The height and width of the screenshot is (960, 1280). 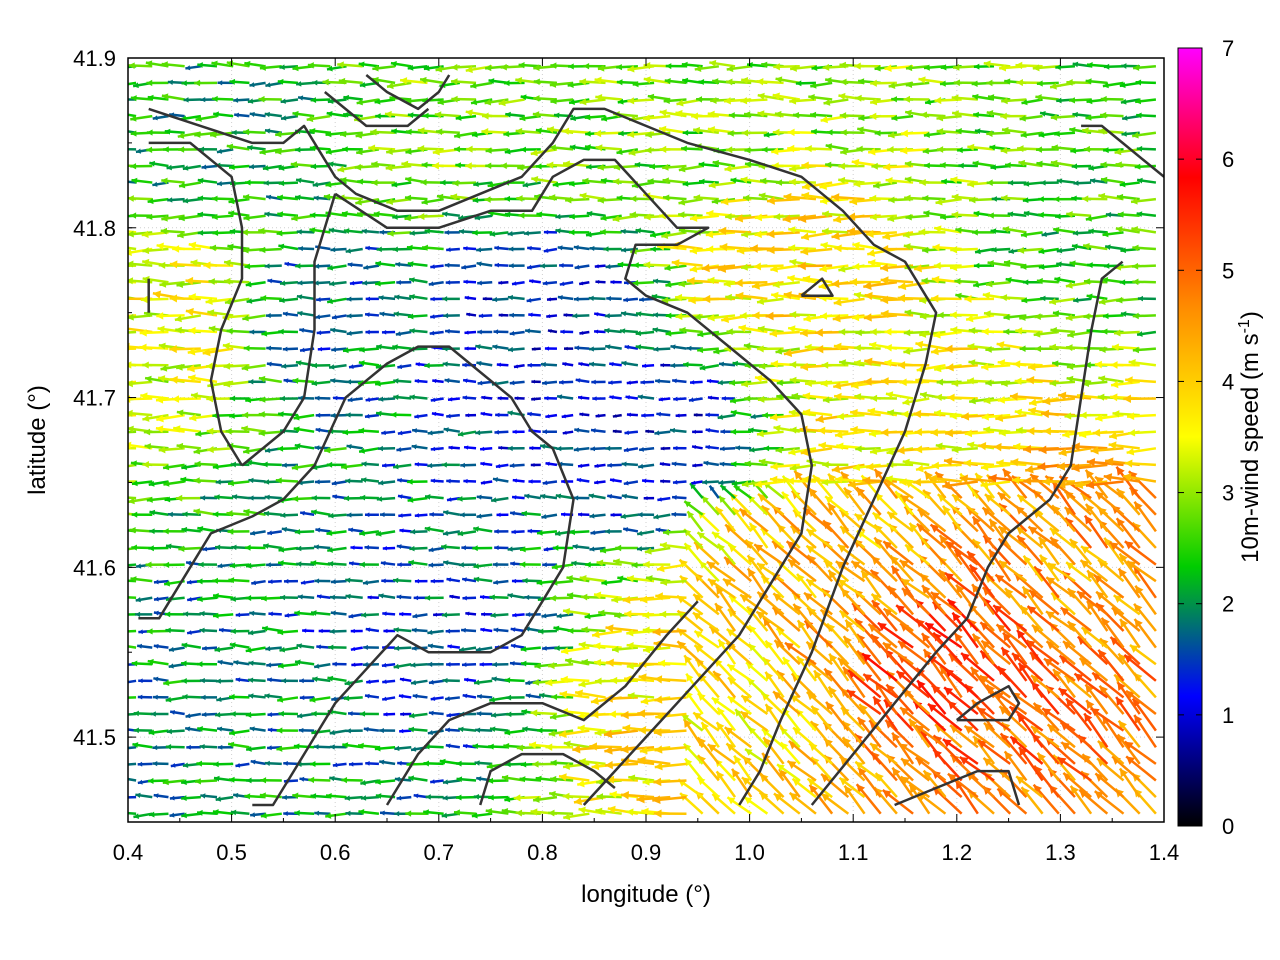 I want to click on x-axis-title: longitude (°), so click(x=646, y=894).